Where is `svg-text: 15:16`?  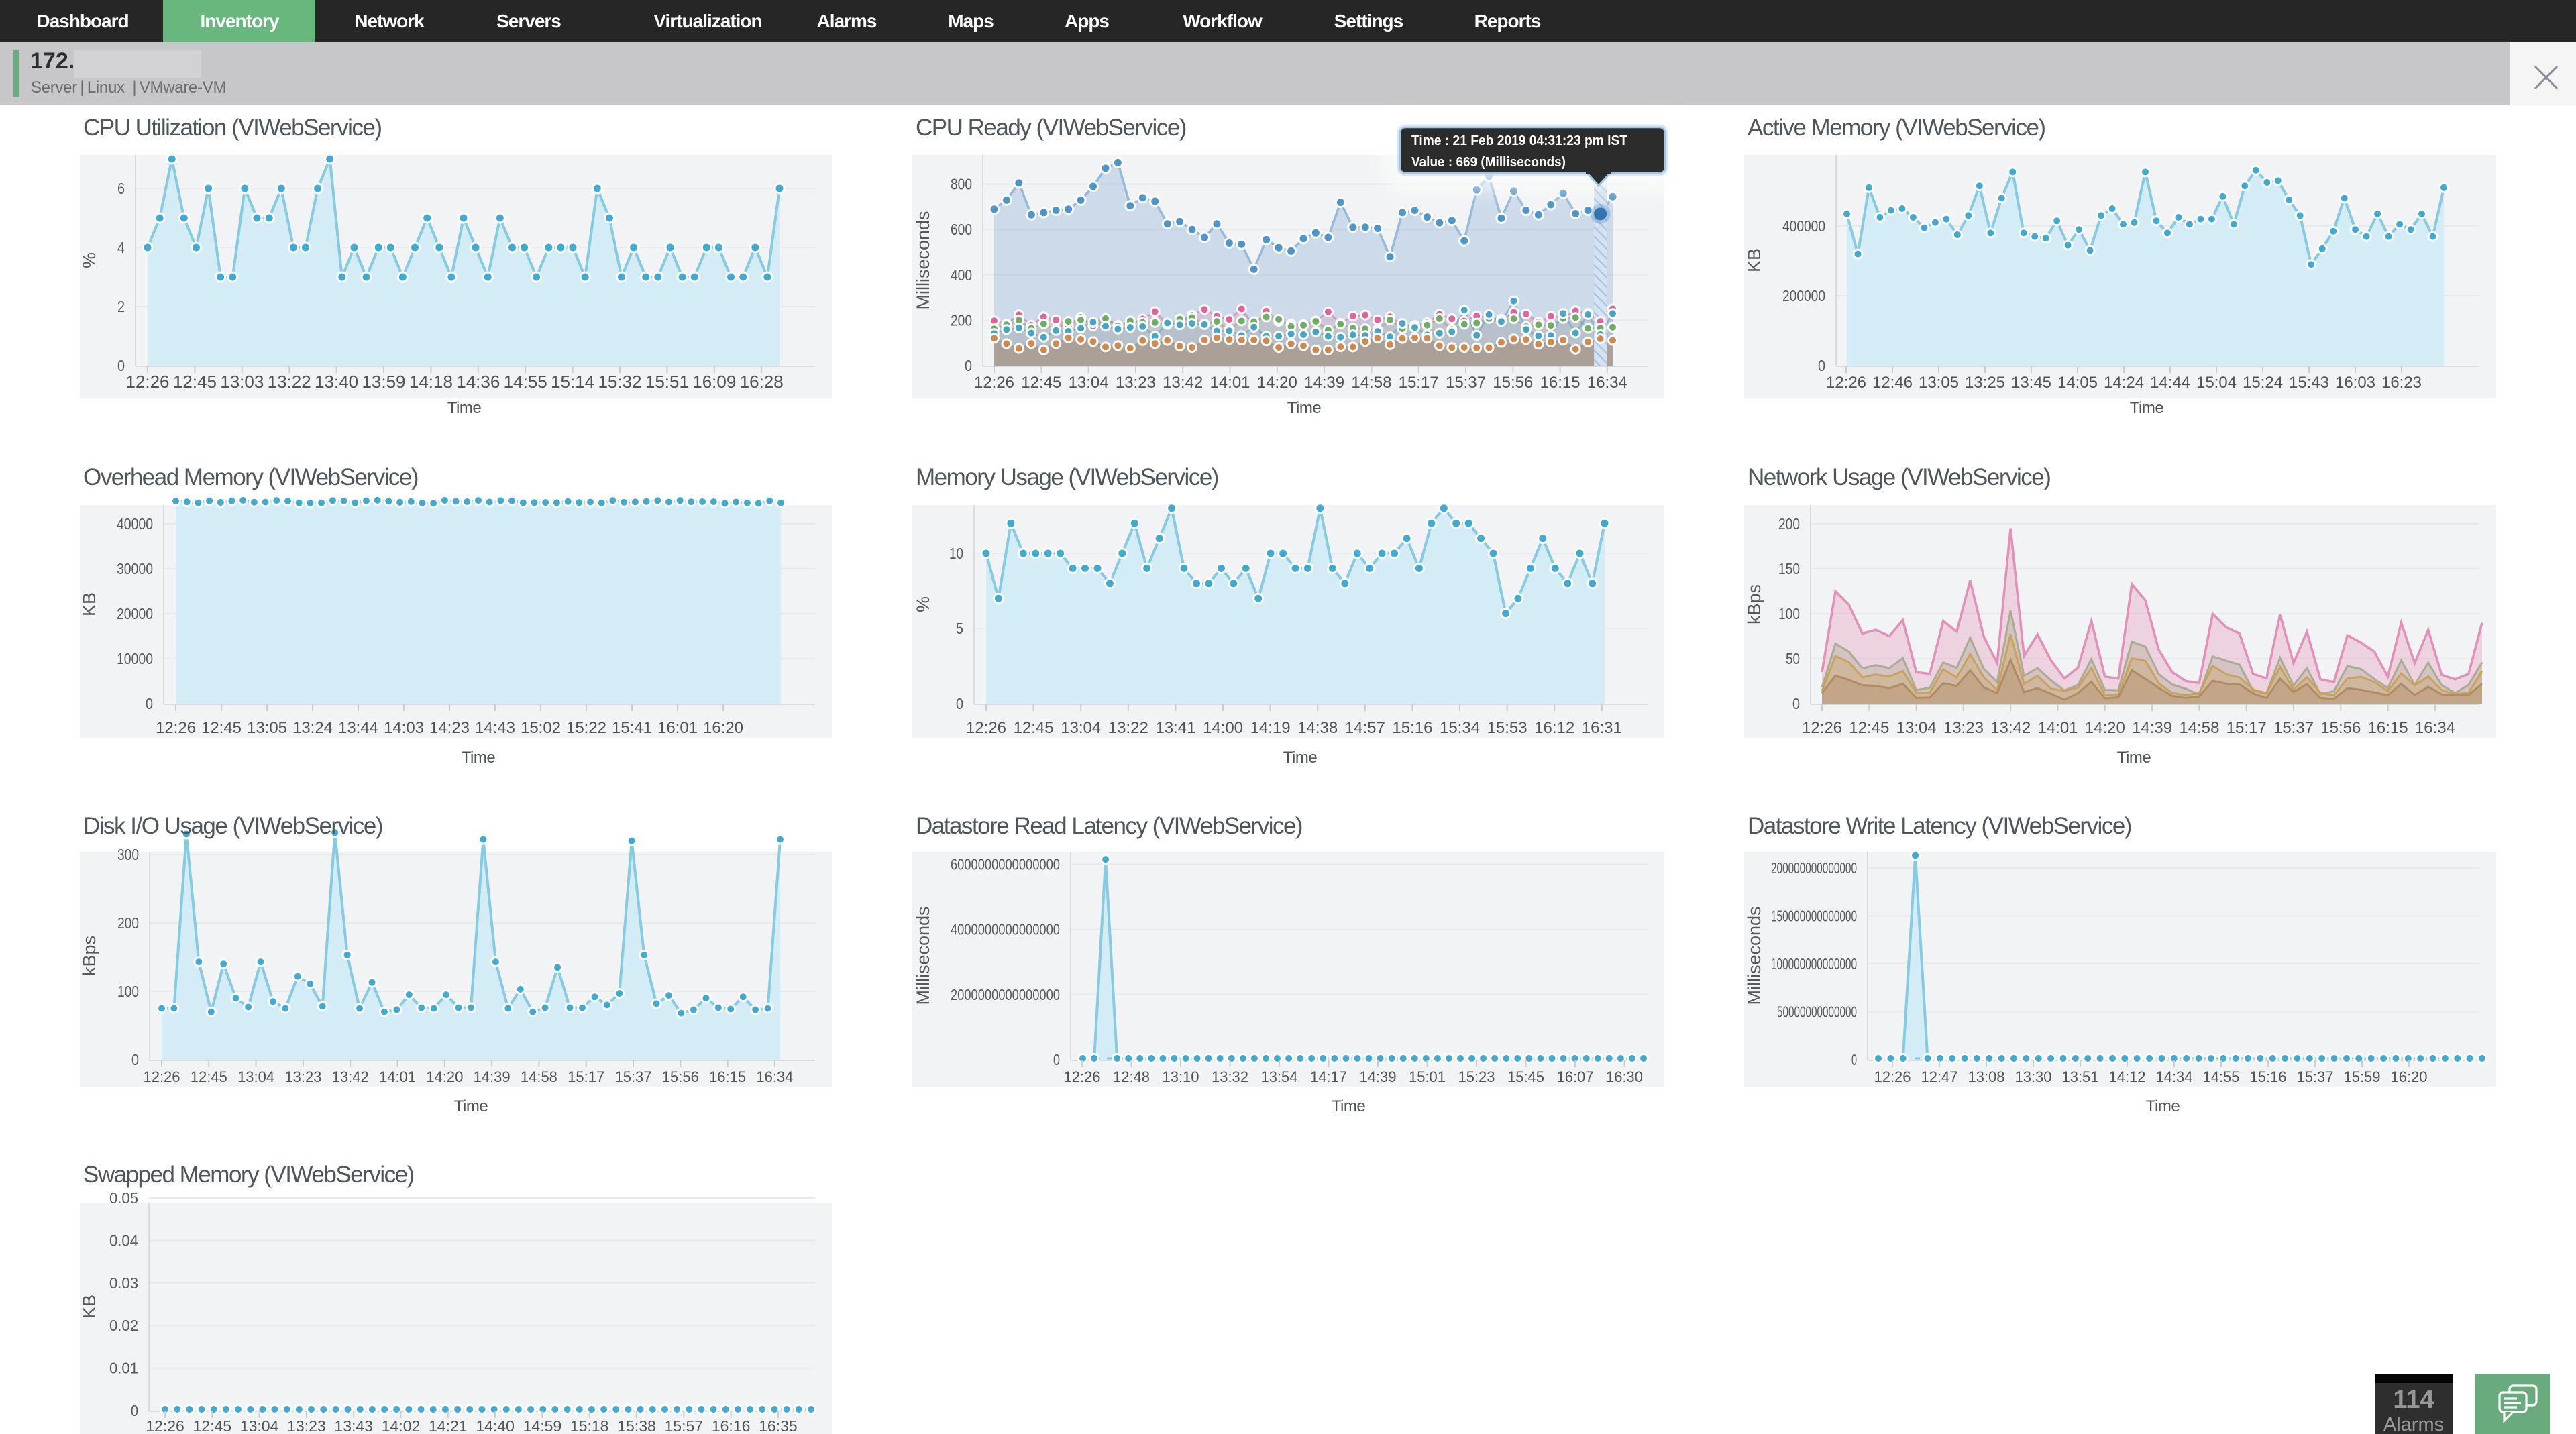 svg-text: 15:16 is located at coordinates (1412, 728).